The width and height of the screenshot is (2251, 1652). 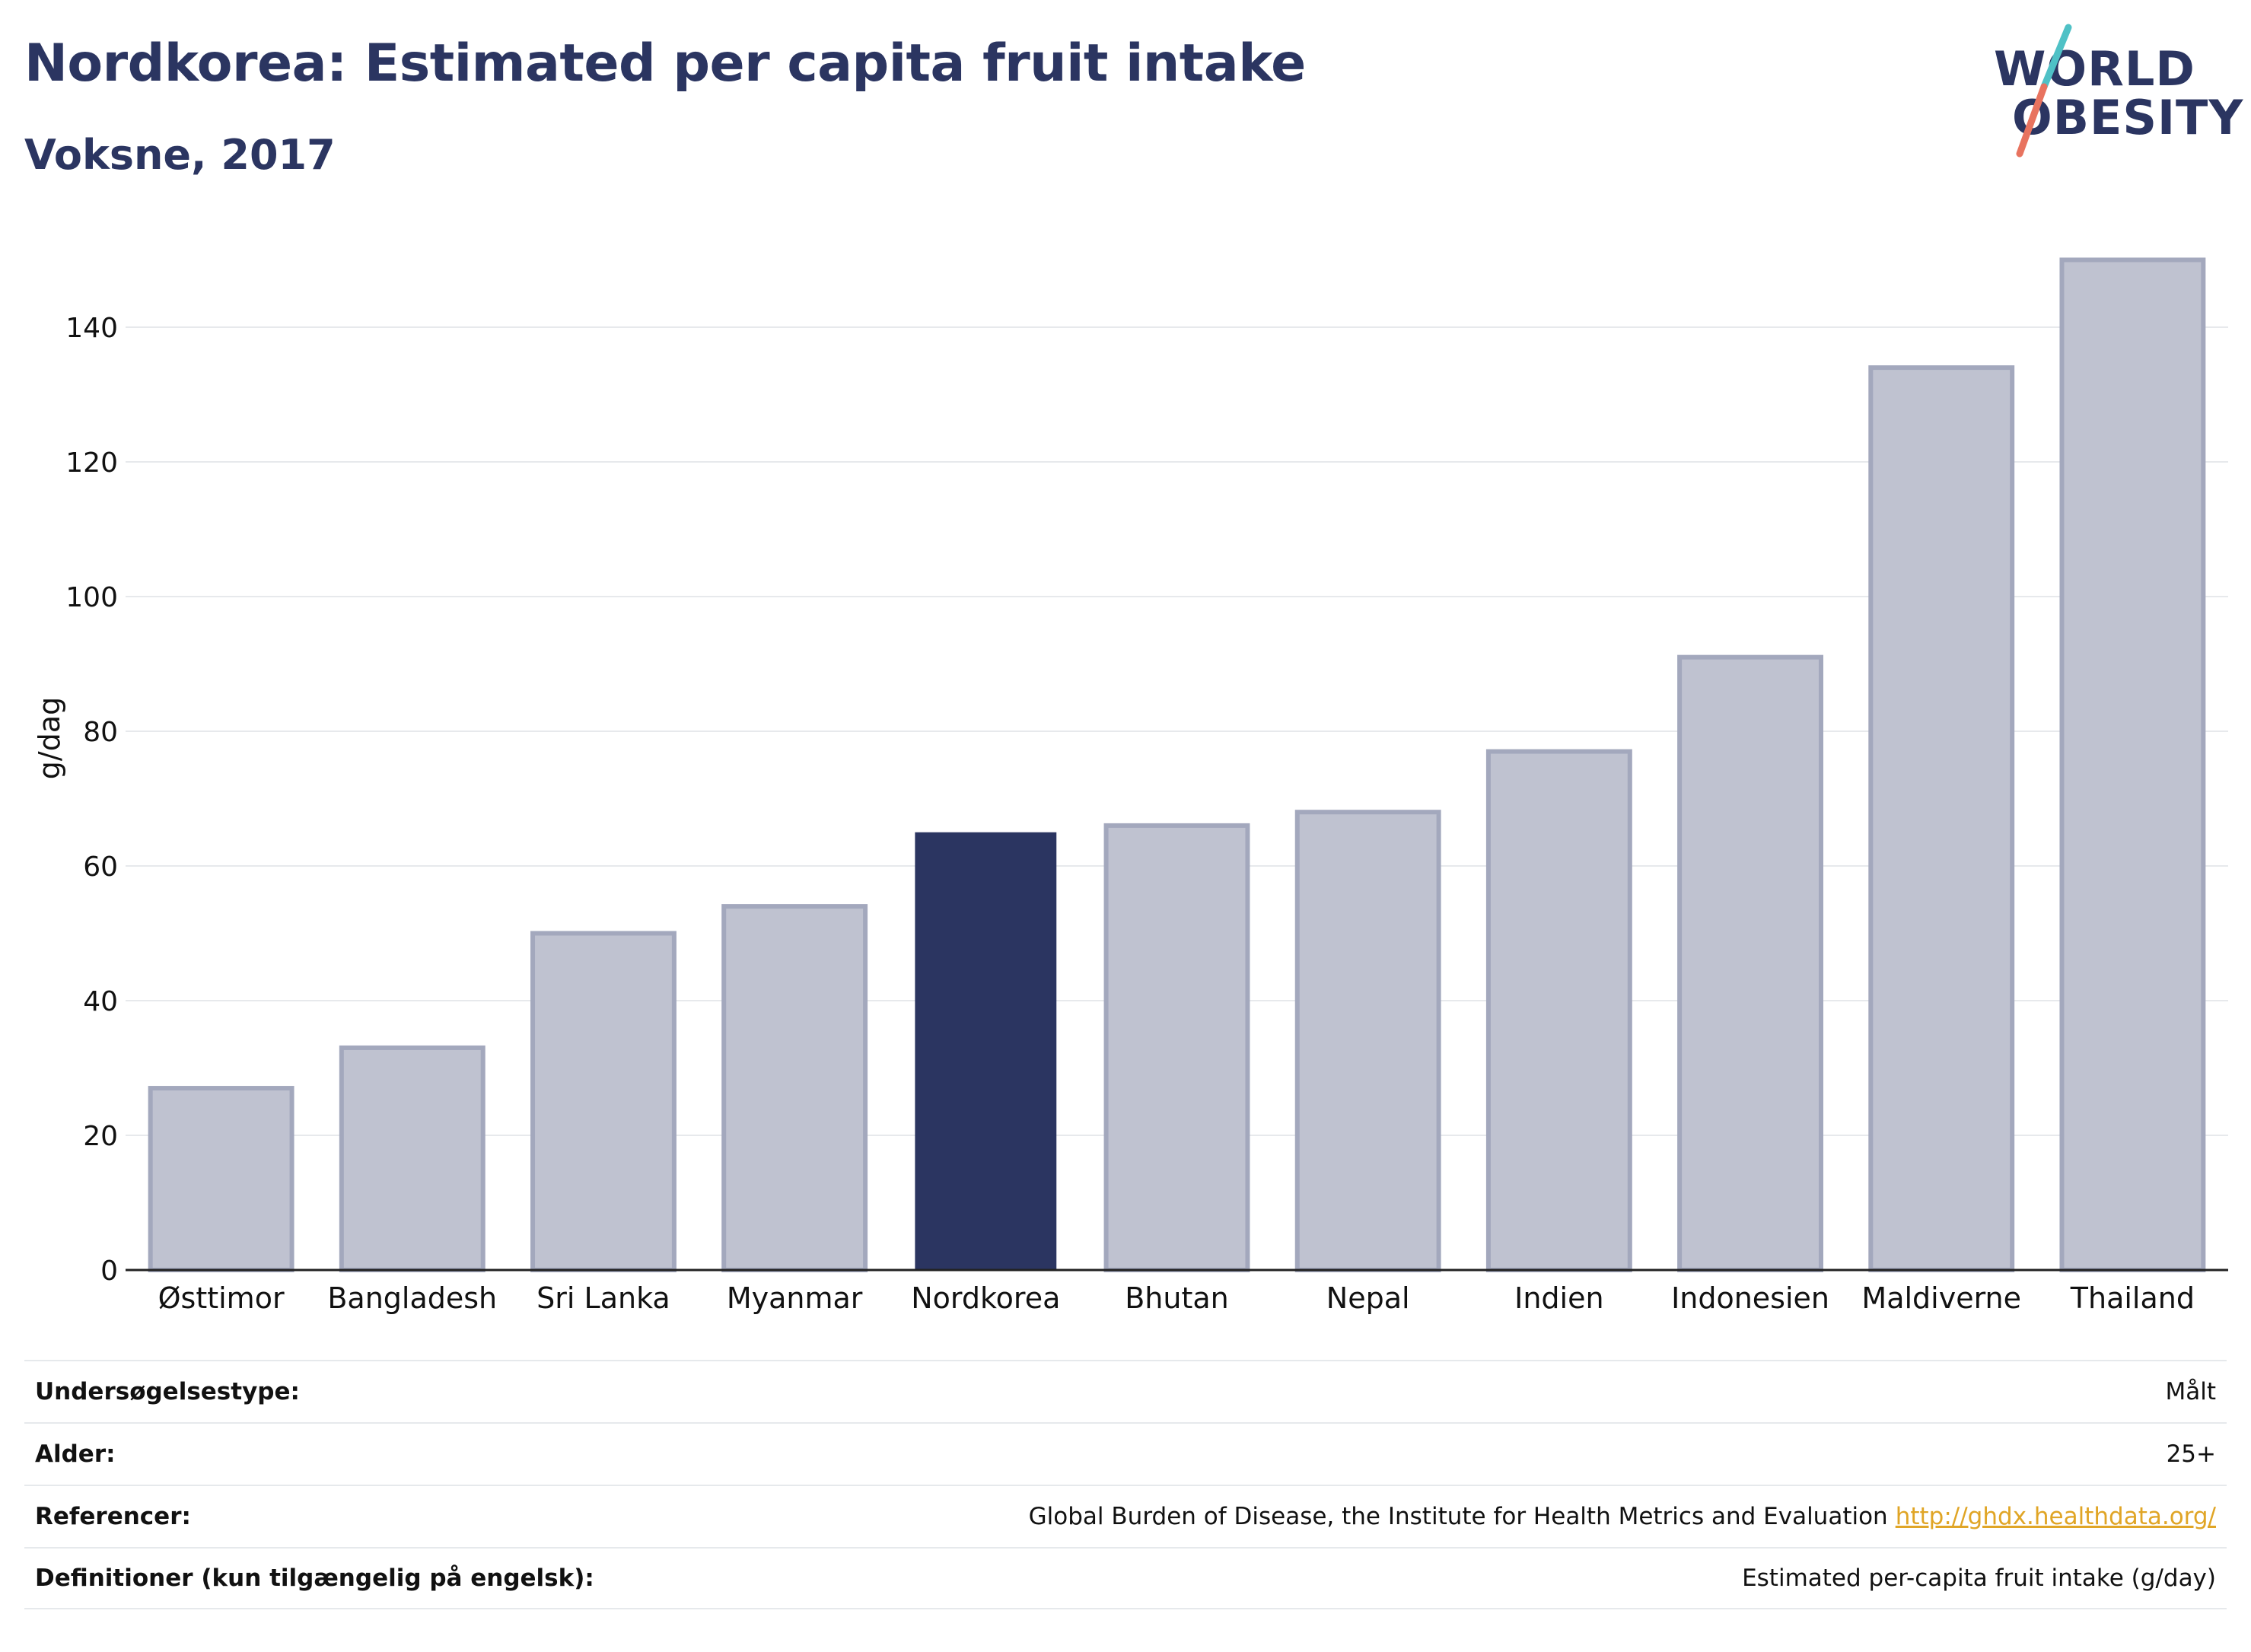 What do you see at coordinates (2132, 1298) in the screenshot?
I see `x-tick-label: Thailand` at bounding box center [2132, 1298].